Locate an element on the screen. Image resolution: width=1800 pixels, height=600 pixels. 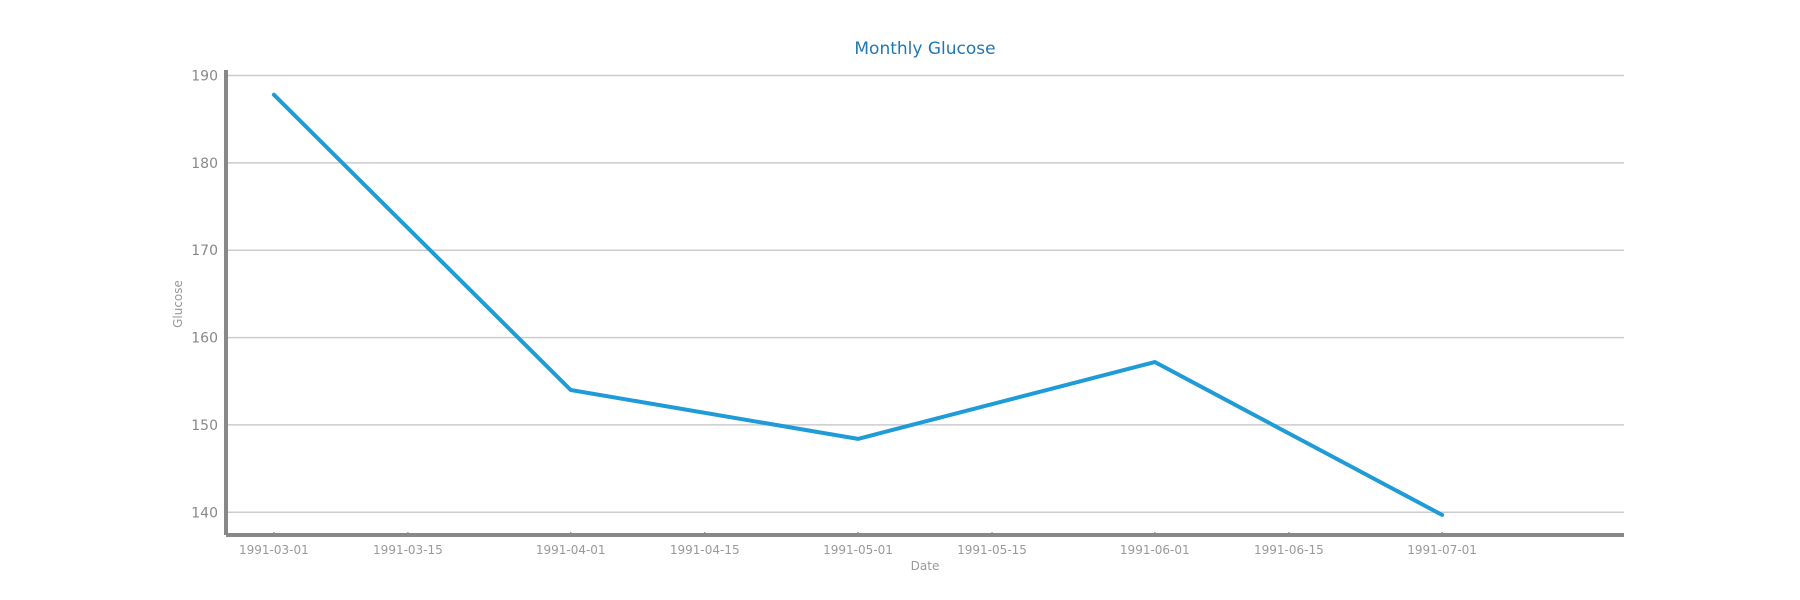
y-tick-label: 170 is located at coordinates (204, 251).